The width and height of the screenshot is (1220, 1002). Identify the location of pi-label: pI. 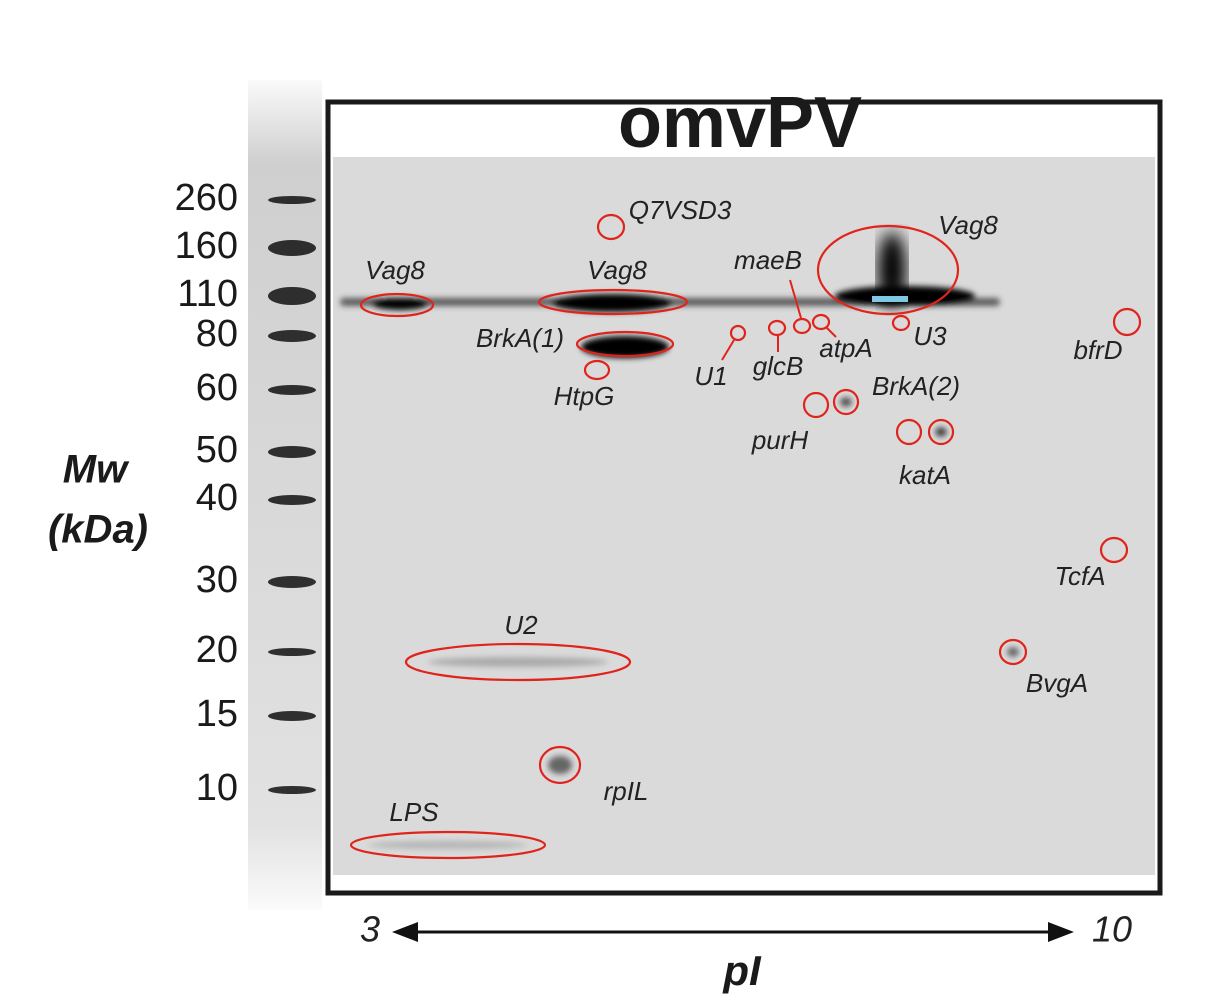
(742, 970).